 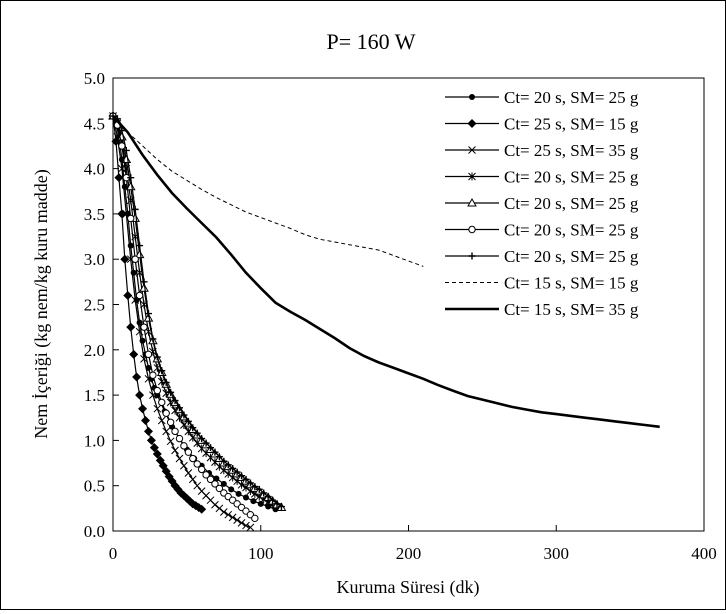 I want to click on legend-label: Ct= 15 s, SM= 15 g, so click(x=571, y=283).